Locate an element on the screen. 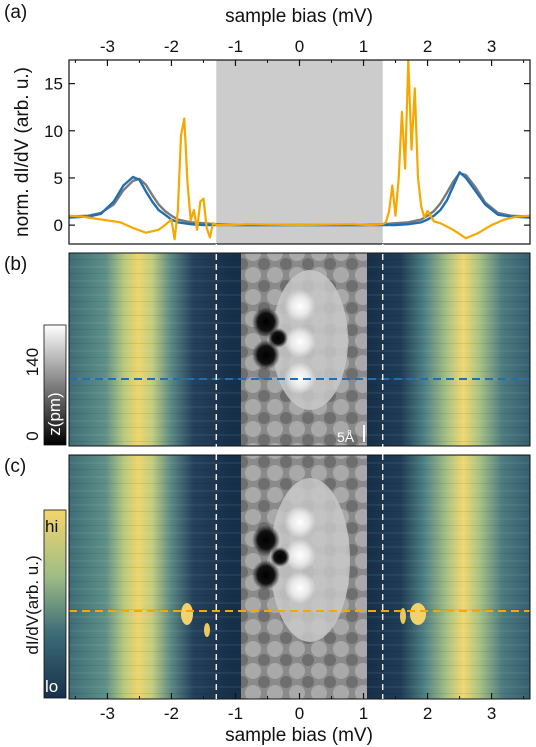 The image size is (536, 747). colorbar-didv-lo: lo is located at coordinates (51, 686).